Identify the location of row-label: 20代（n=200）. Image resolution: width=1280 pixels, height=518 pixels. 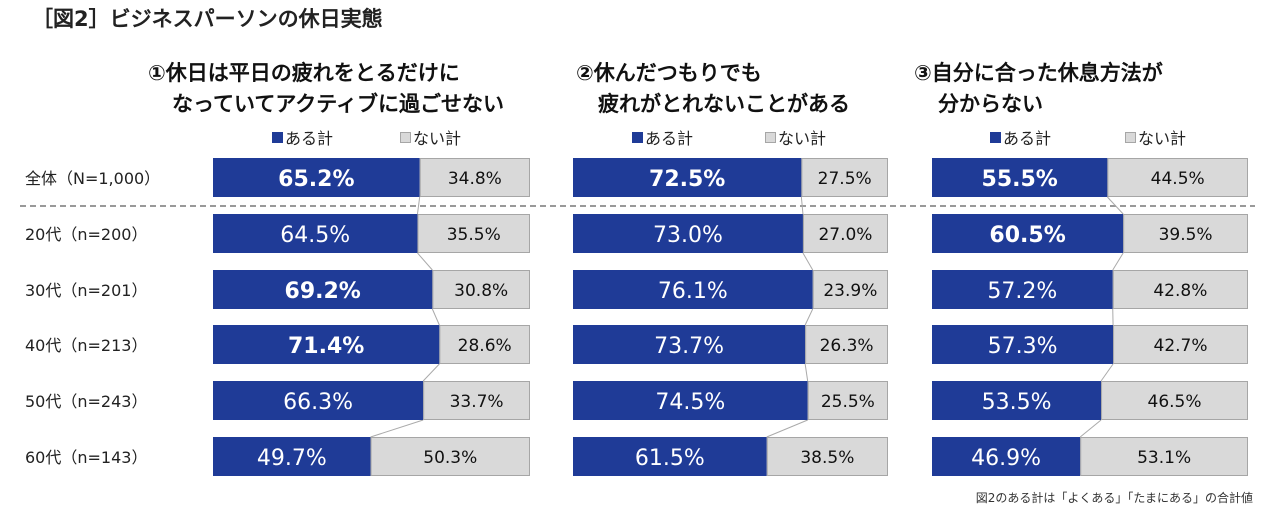
(86, 234).